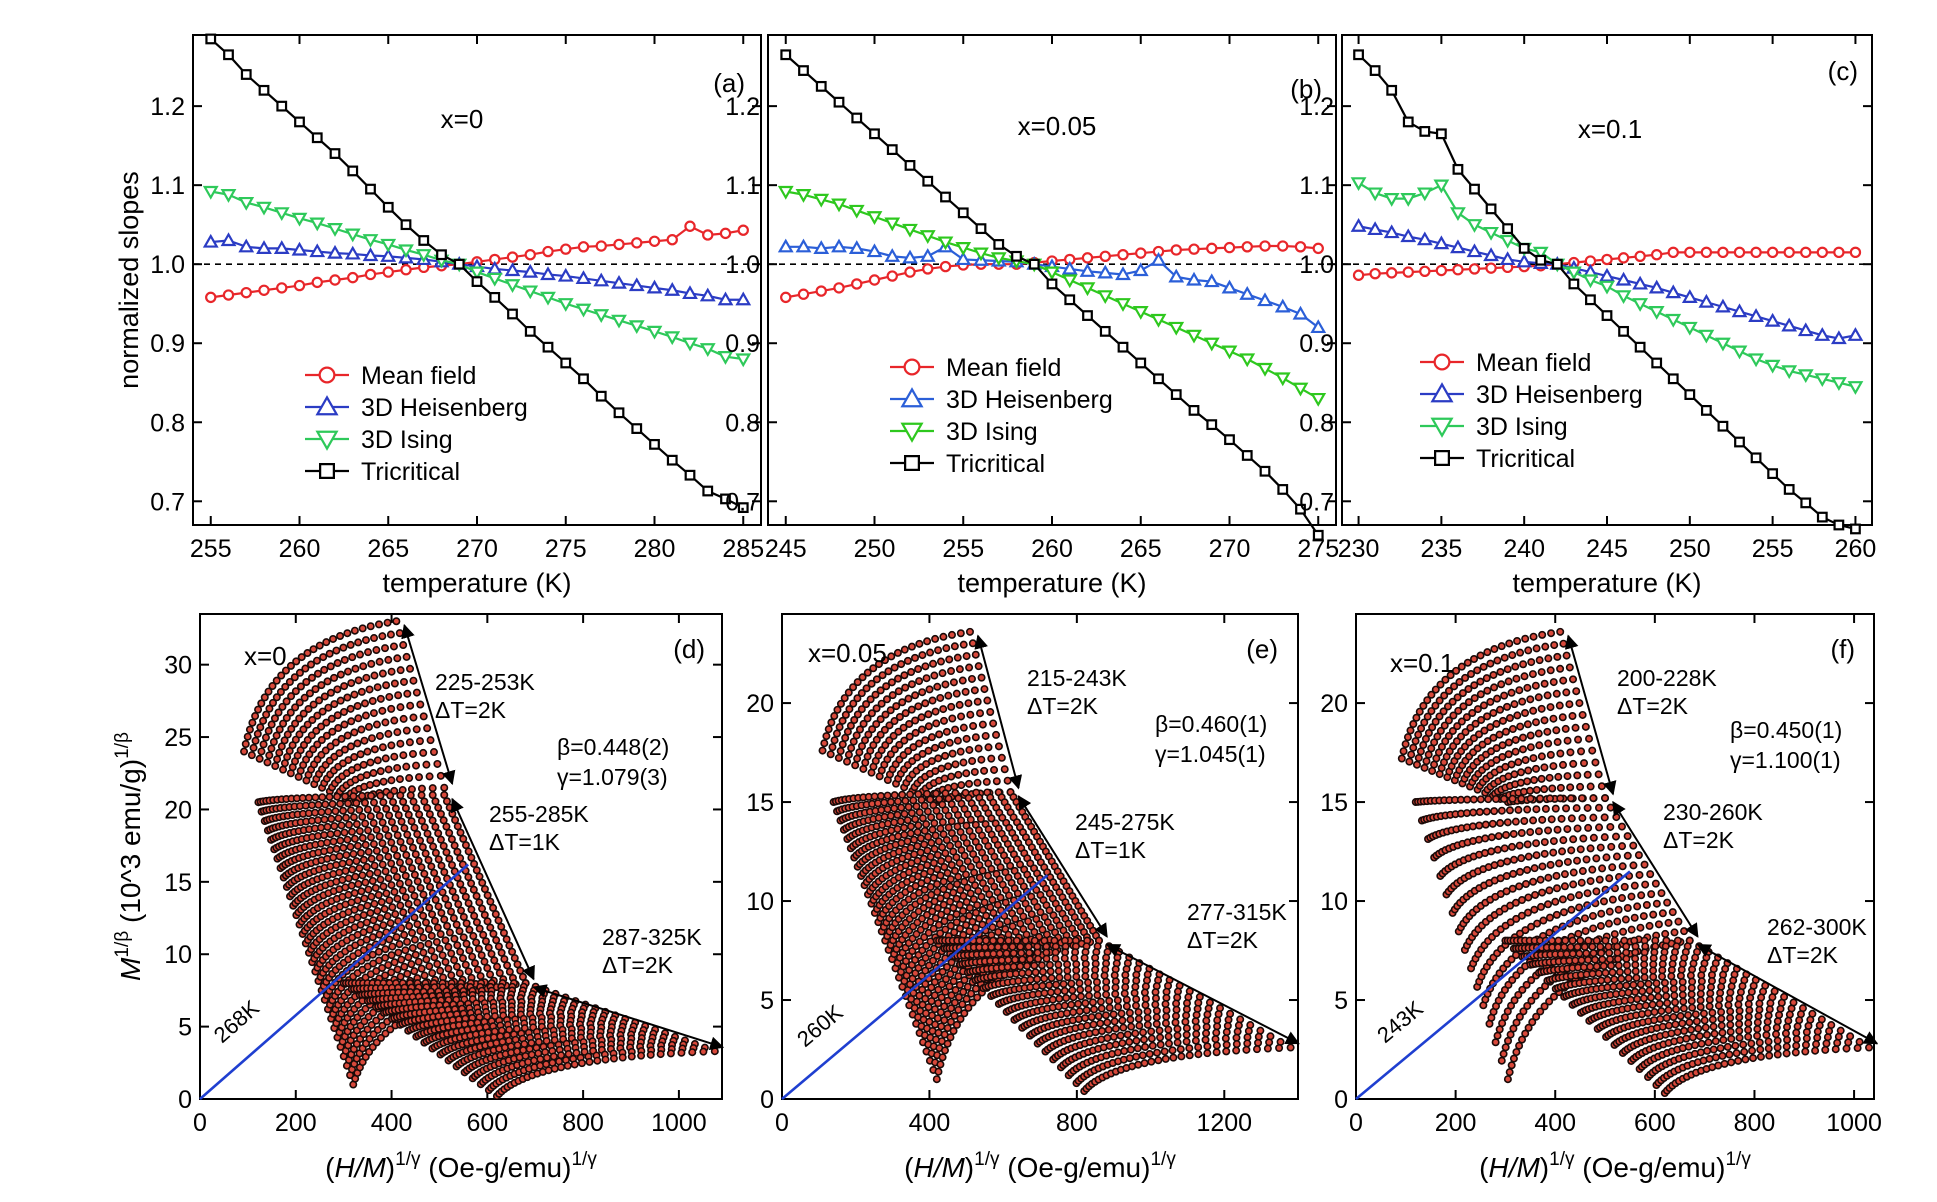 This screenshot has width=1937, height=1202. Describe the element at coordinates (122, 944) in the screenshot. I see `superscript: 1/β` at that location.